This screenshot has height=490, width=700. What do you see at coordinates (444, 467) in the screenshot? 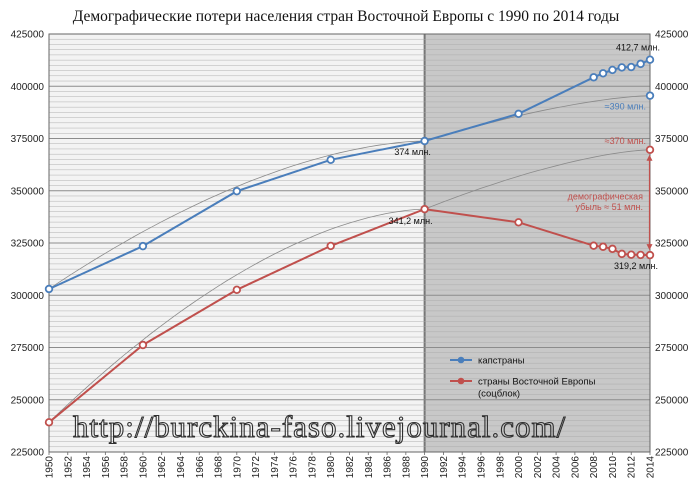
I see `x-tick-label: 1992` at bounding box center [444, 467].